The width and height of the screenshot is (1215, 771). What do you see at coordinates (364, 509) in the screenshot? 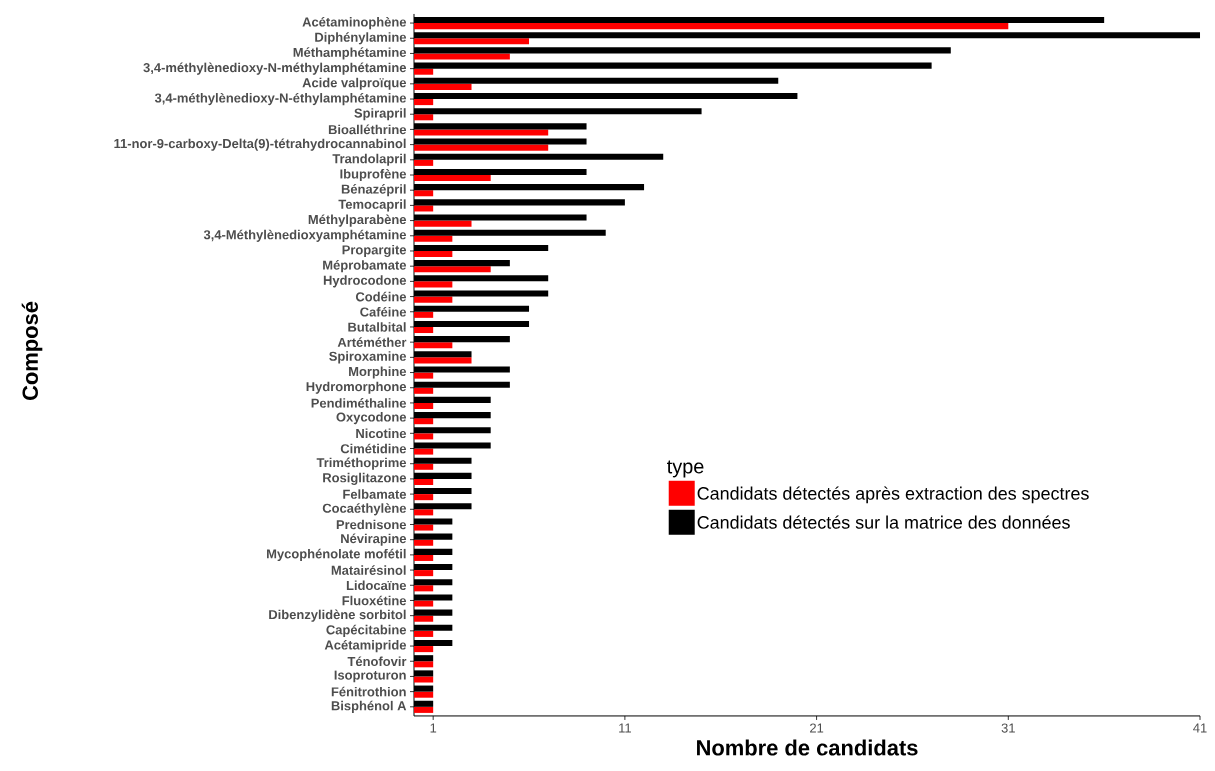
I see `y-tick-label: Cocaéthylène` at bounding box center [364, 509].